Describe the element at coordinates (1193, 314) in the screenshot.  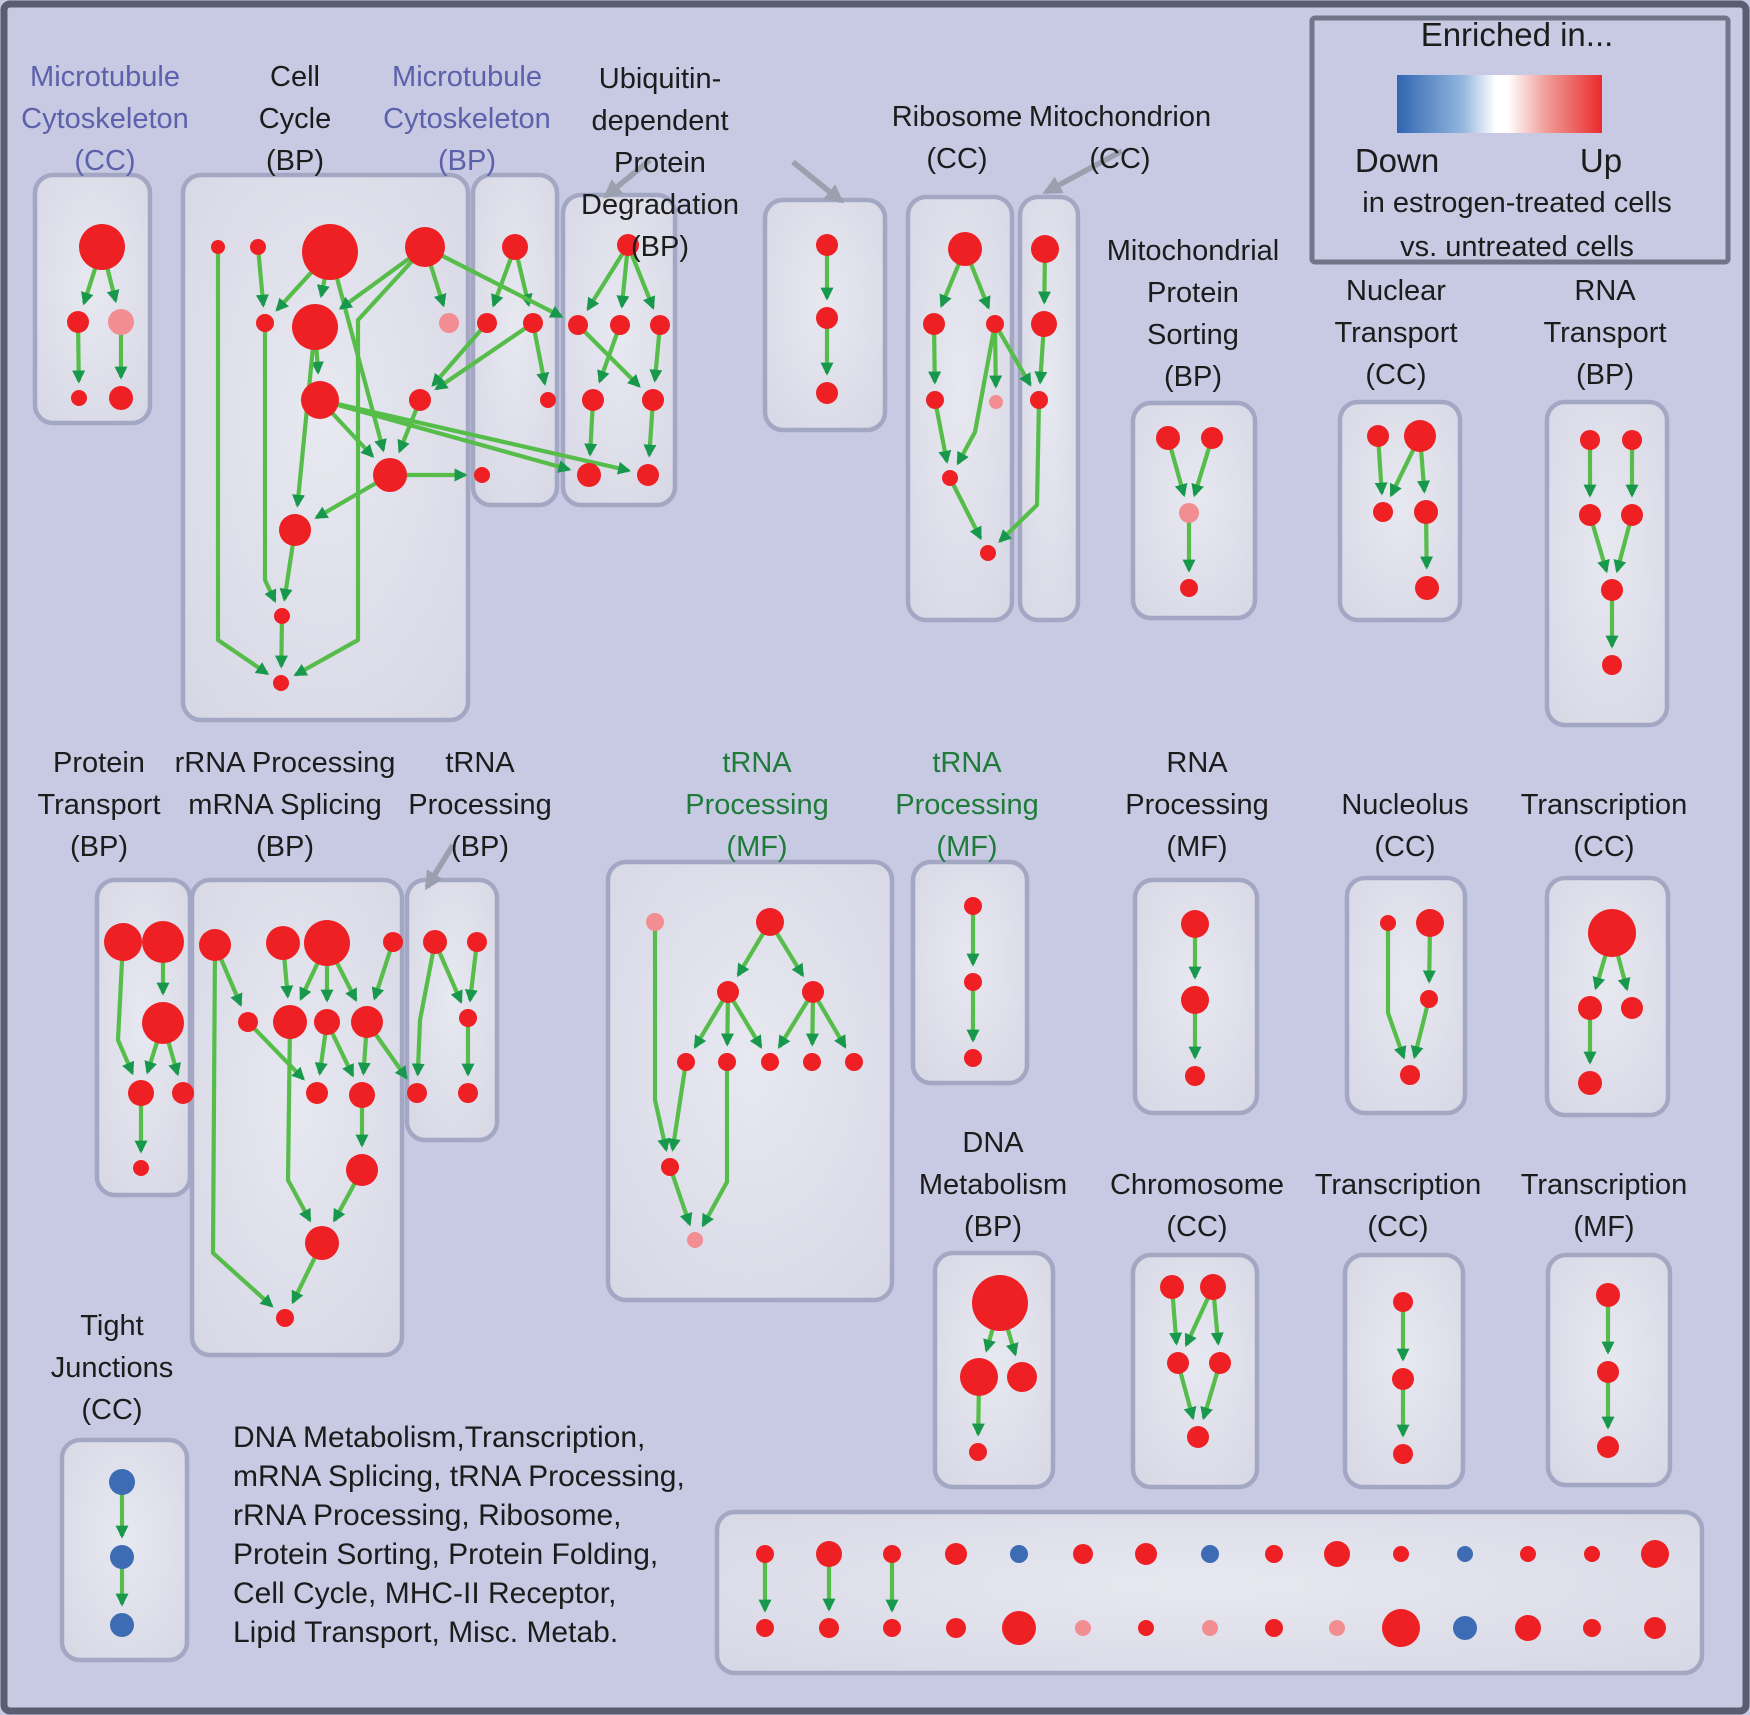
I see `mitochondrial-protein-sorting-bp-label: Mitochondrial Protein Sorting (BP)` at that location.